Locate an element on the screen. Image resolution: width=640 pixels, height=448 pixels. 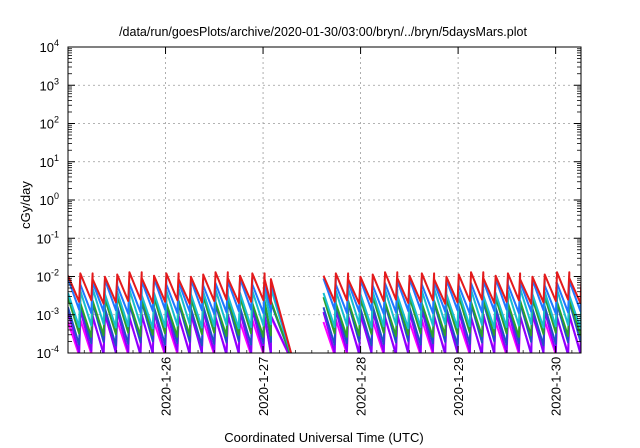
x-tick-label: 2020-1-26 is located at coordinates (166, 386).